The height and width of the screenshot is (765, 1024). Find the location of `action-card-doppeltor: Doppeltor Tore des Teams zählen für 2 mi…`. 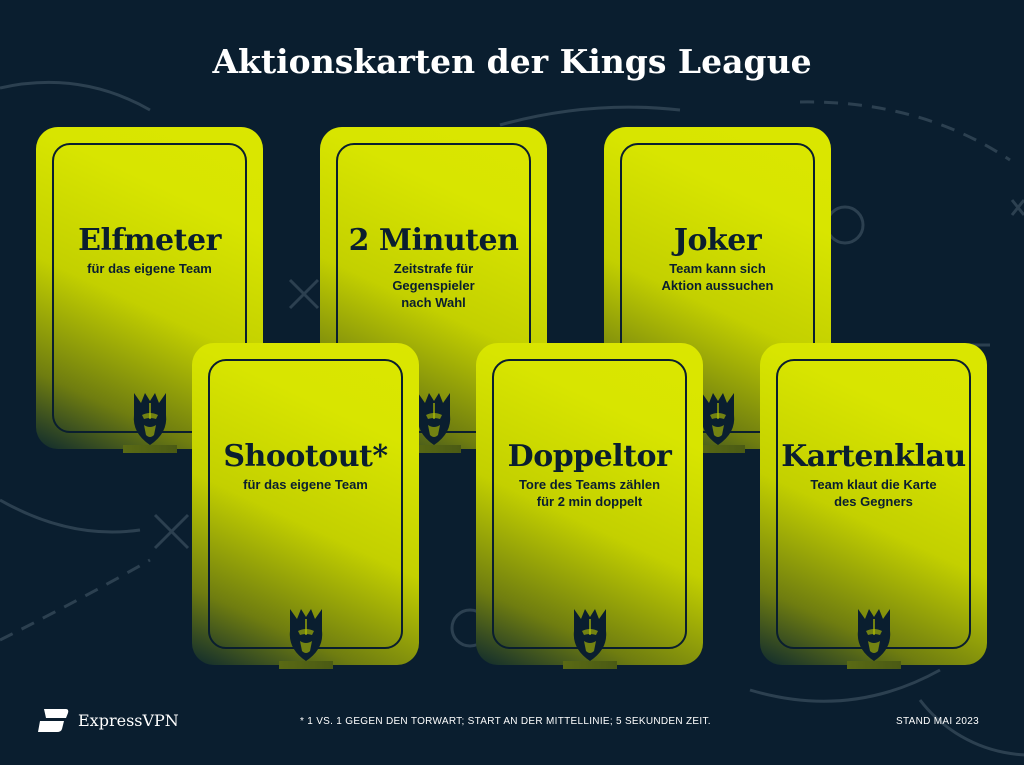

action-card-doppeltor: Doppeltor Tore des Teams zählen für 2 mi… is located at coordinates (589, 506).